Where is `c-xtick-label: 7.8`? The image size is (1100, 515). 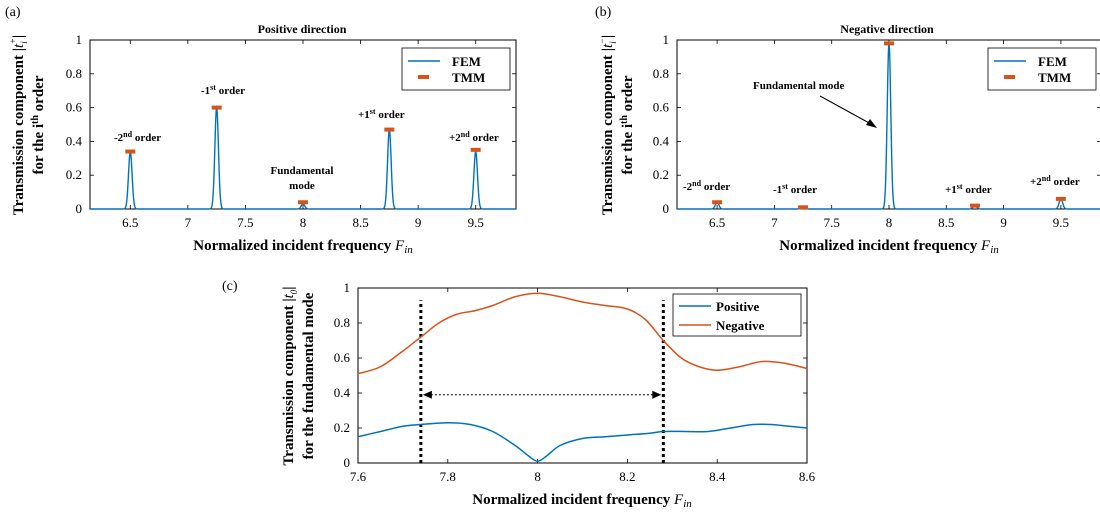
c-xtick-label: 7.8 is located at coordinates (448, 476).